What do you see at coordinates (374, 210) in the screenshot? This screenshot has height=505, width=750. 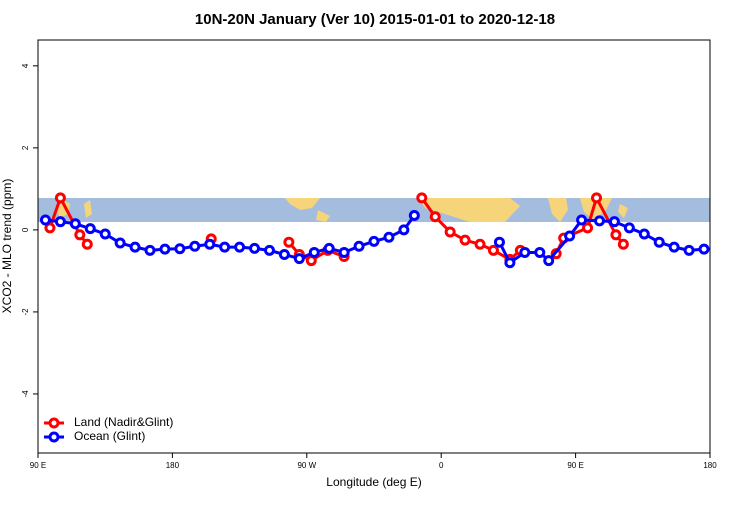 I see `world-map-strip` at bounding box center [374, 210].